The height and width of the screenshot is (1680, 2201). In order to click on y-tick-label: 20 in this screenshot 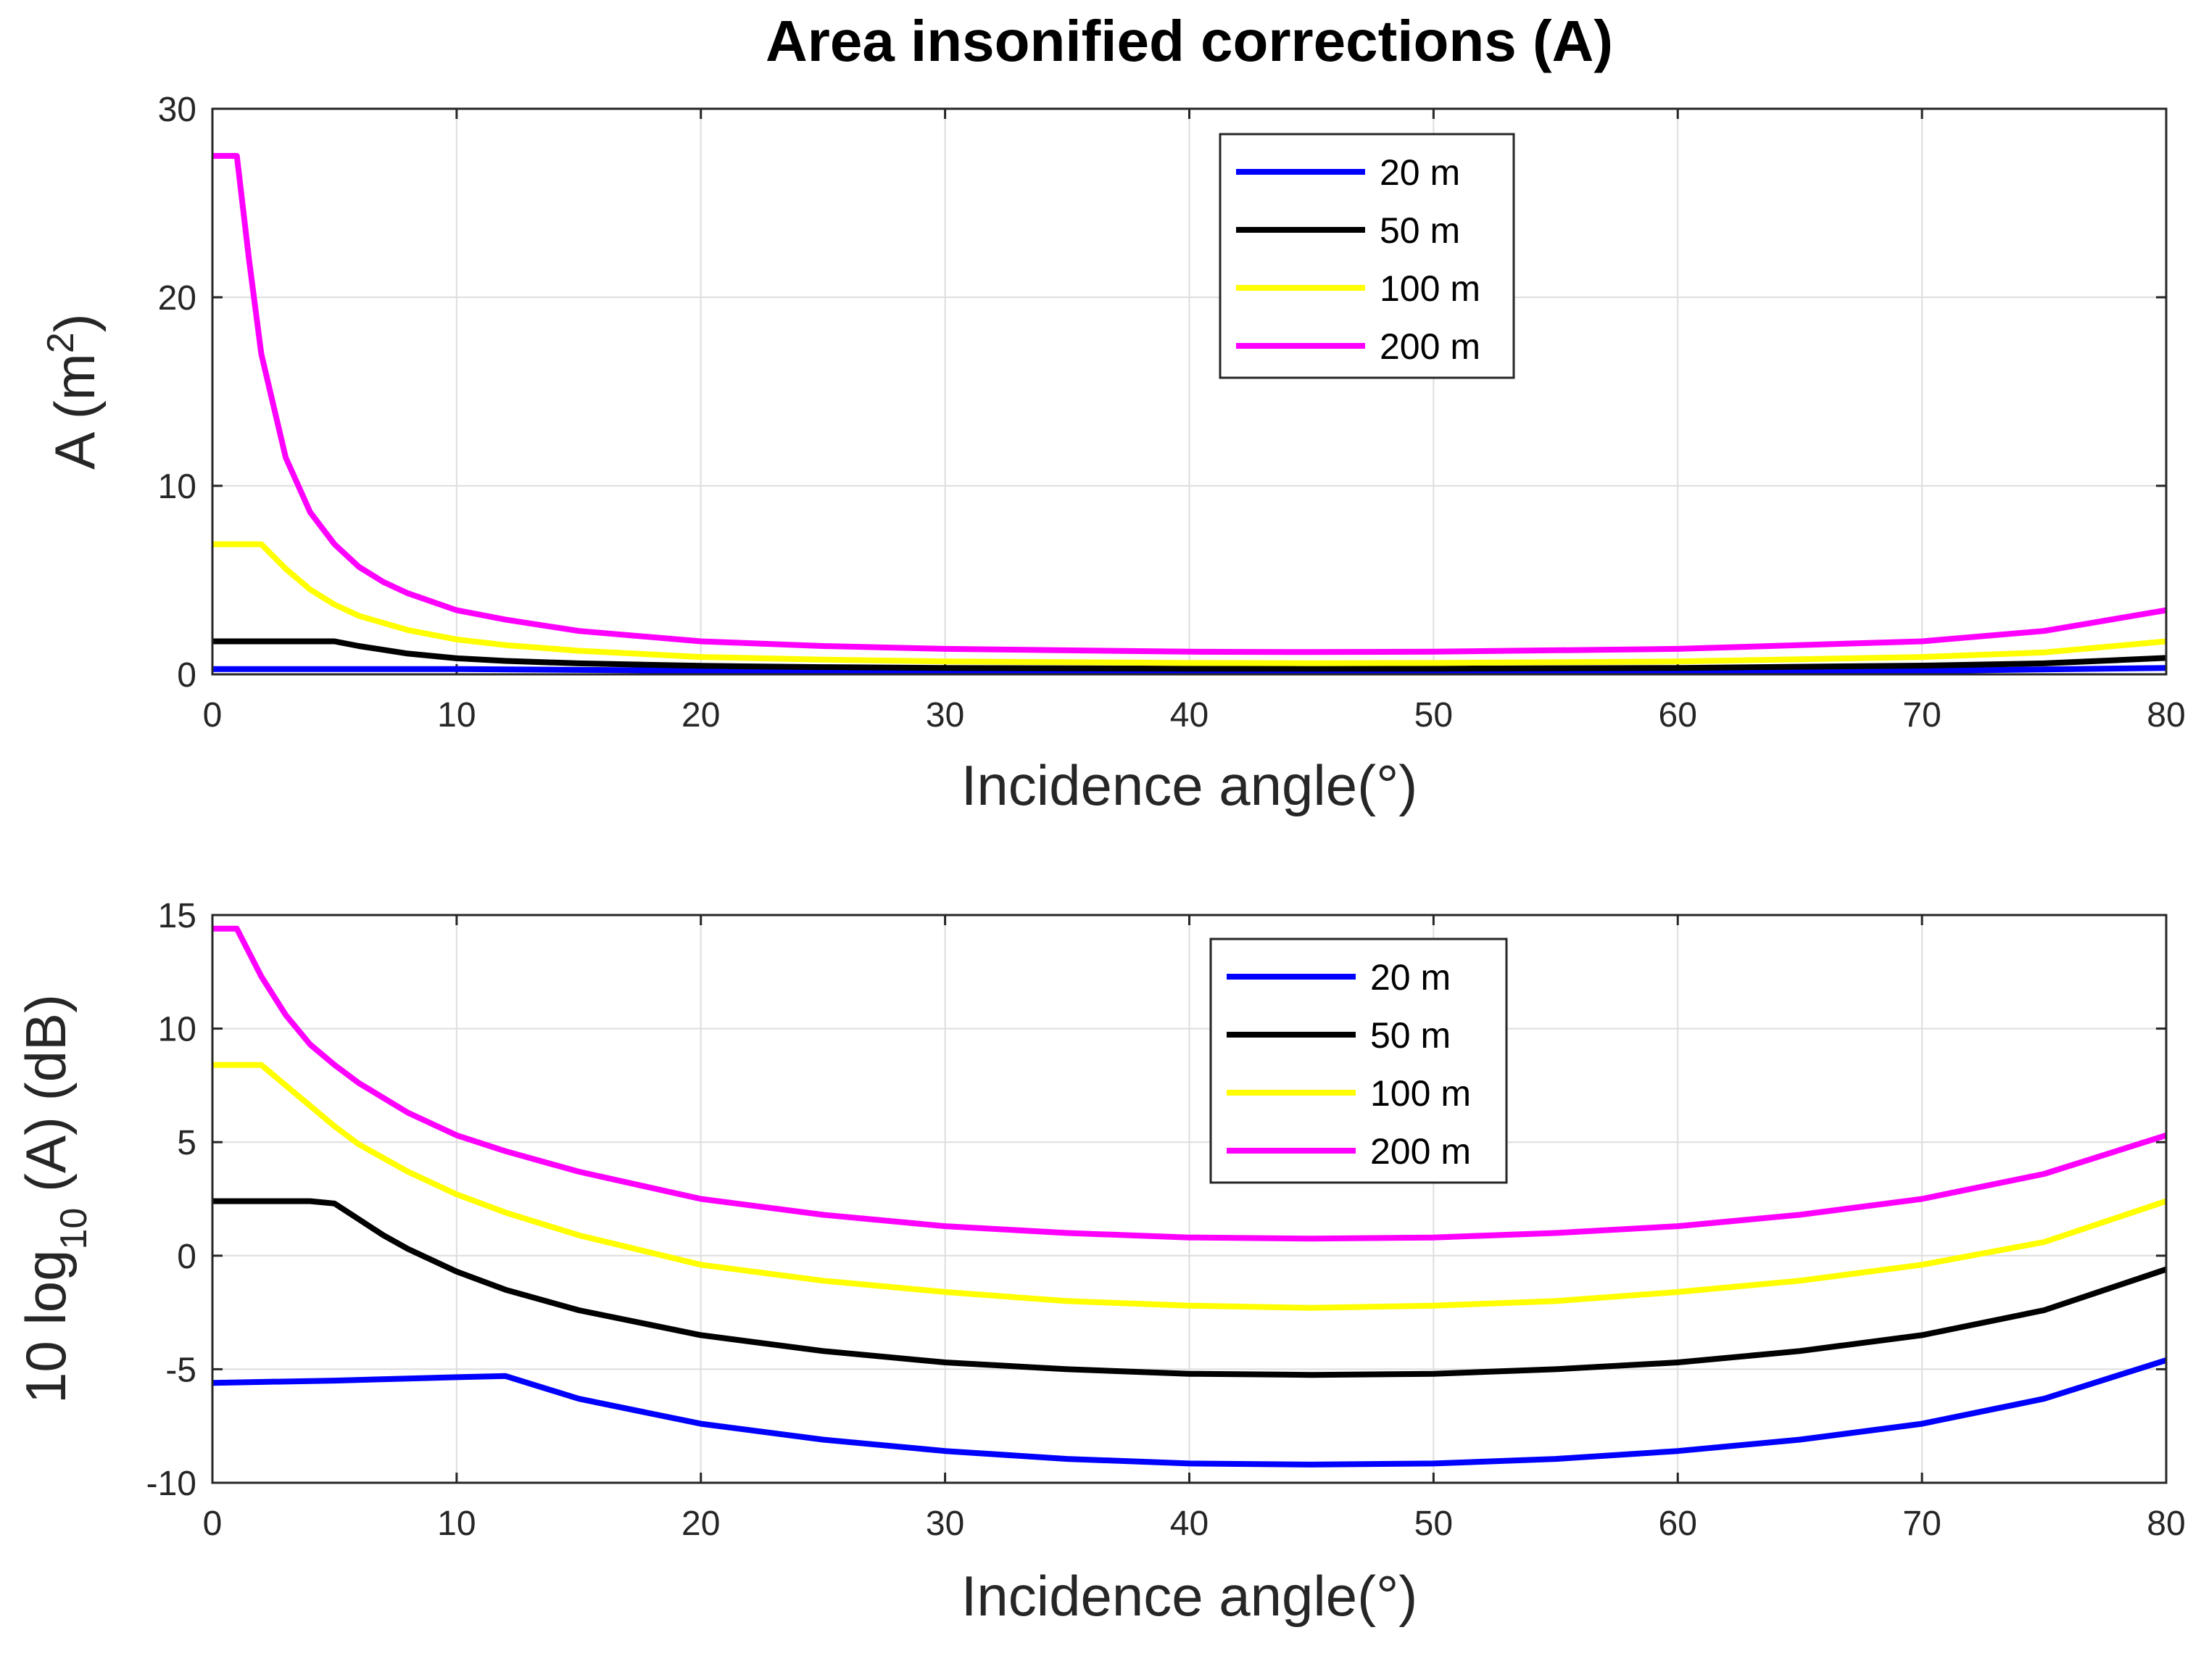, I will do `click(177, 298)`.